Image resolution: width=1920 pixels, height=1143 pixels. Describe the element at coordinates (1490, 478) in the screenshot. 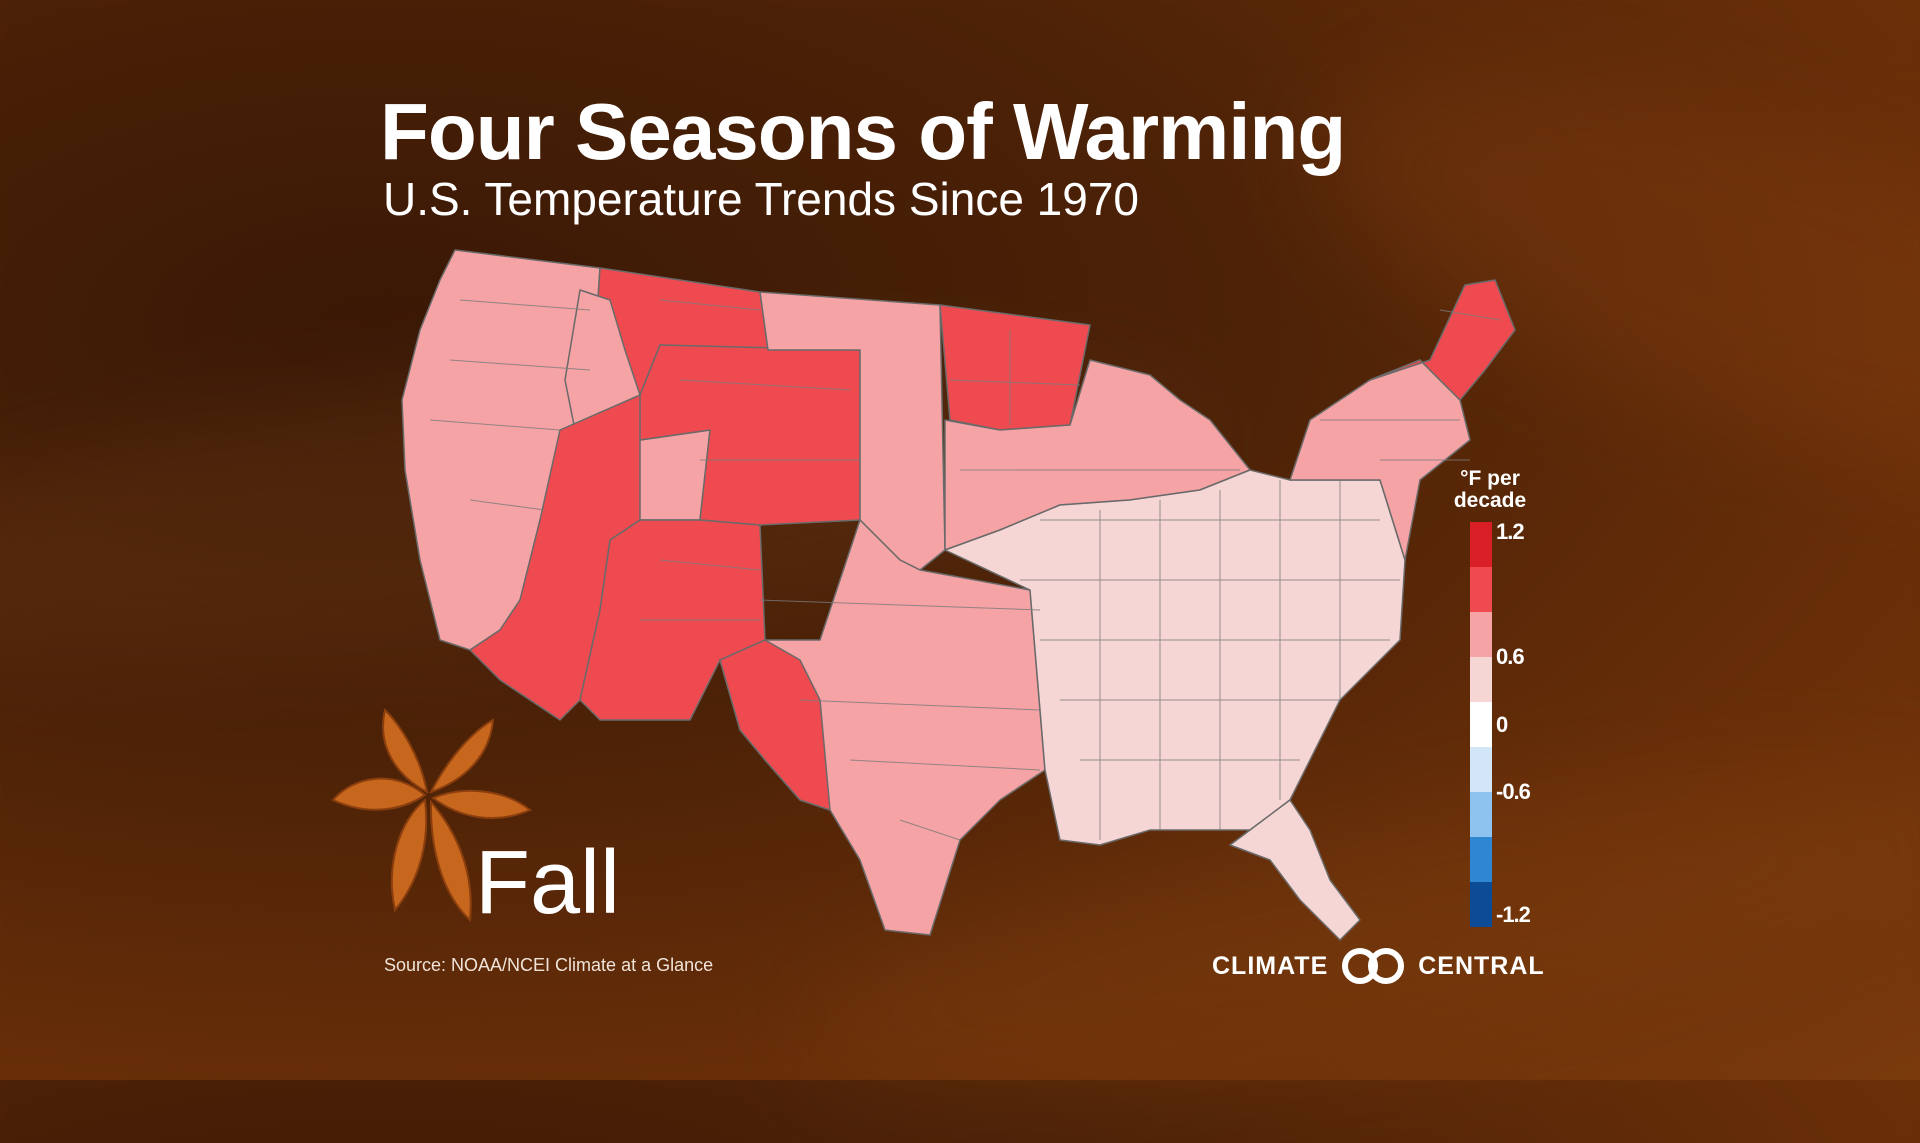

I see `legend-title-line: °F per` at that location.